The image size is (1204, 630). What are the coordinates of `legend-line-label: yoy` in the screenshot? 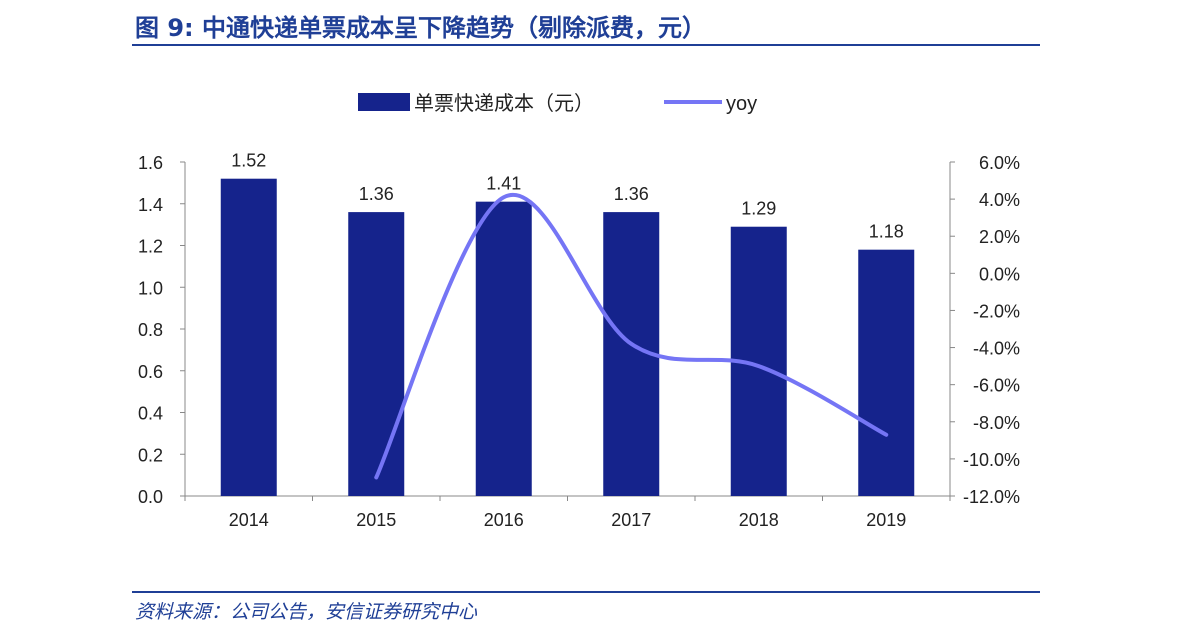 It's located at (741, 104).